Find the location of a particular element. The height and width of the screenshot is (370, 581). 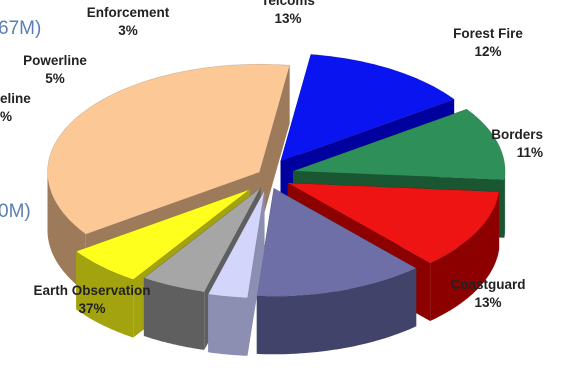

slice-percent-law-enforcement: 3% is located at coordinates (128, 30).